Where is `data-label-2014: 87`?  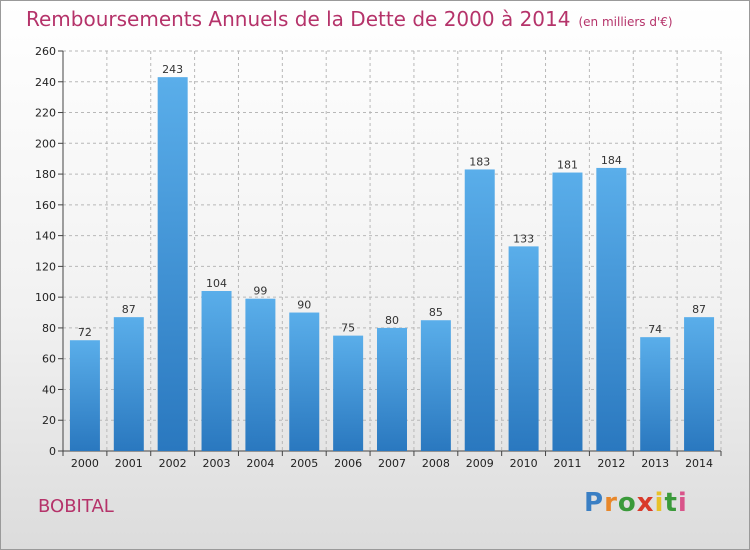
data-label-2014: 87 is located at coordinates (699, 309).